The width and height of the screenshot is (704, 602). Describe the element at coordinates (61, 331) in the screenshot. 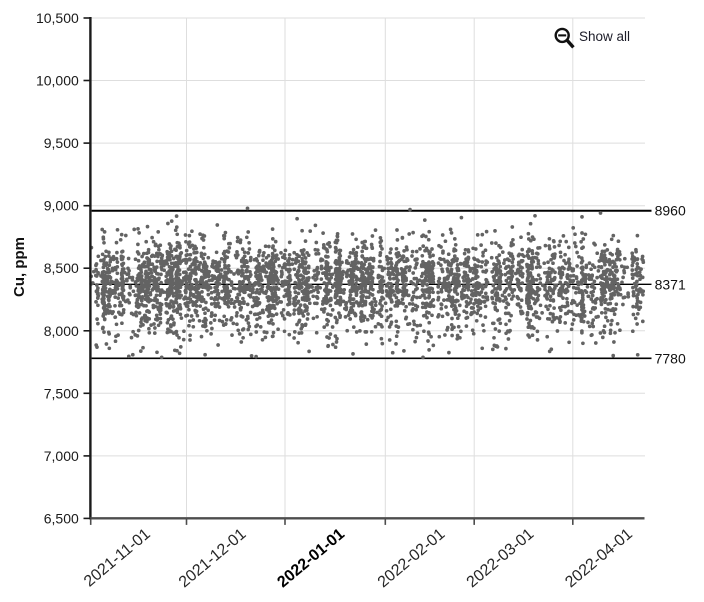

I see `svg-text: 8,000` at that location.